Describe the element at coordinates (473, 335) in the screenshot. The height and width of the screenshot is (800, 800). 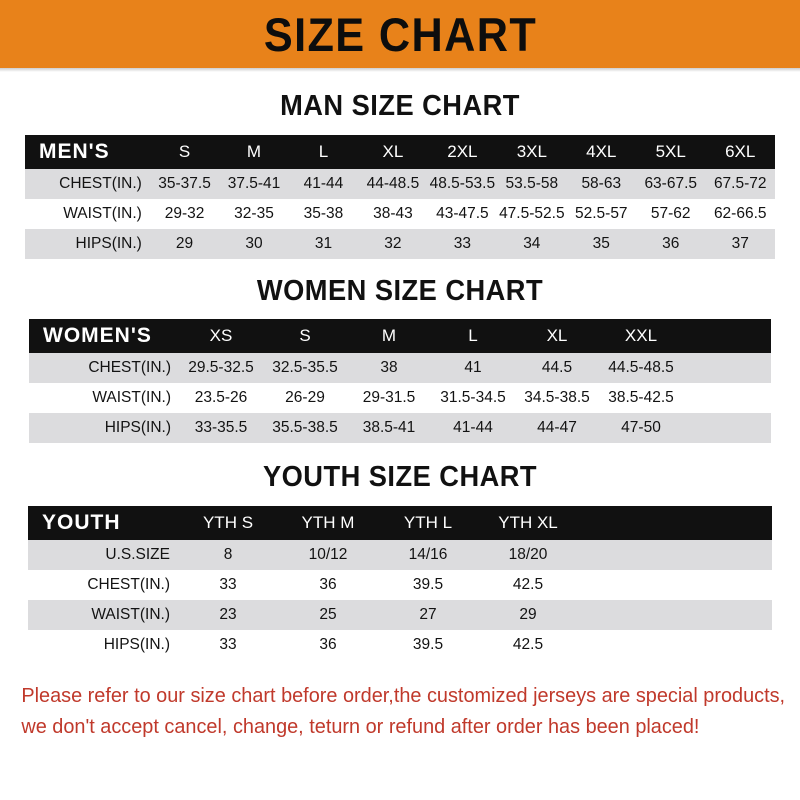
I see `women-size-header: L` at that location.